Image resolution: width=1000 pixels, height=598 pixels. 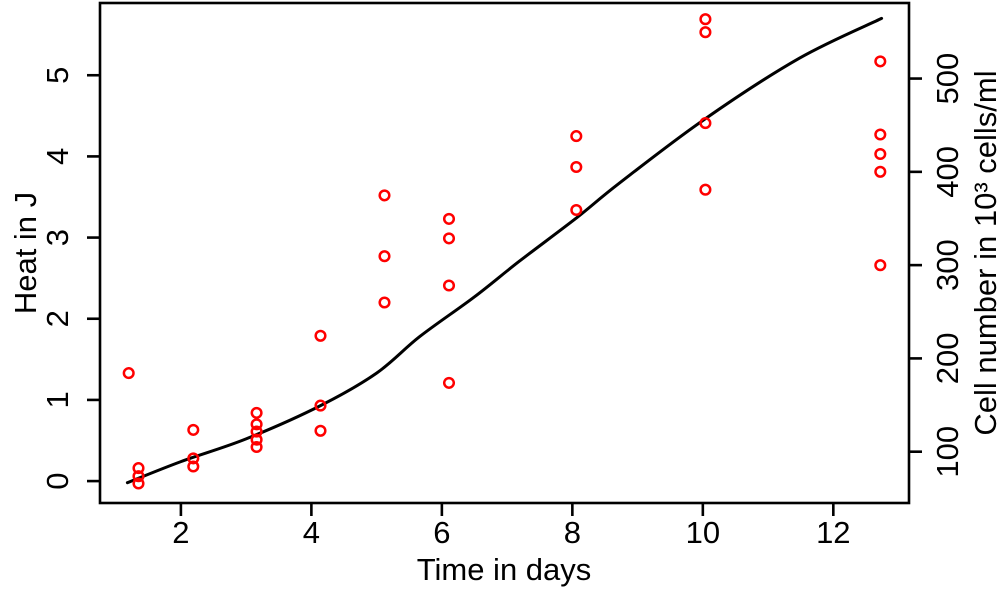 I want to click on y-left-tick-label: 0, so click(x=57, y=480).